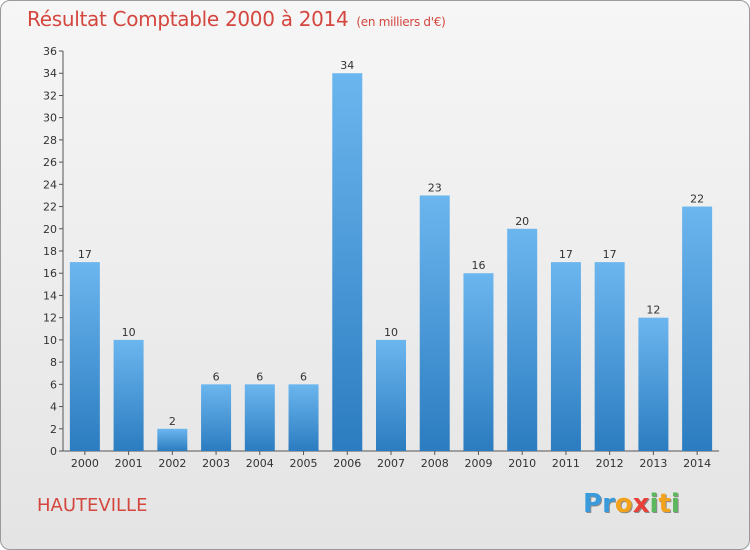  I want to click on bar-2008, so click(434, 323).